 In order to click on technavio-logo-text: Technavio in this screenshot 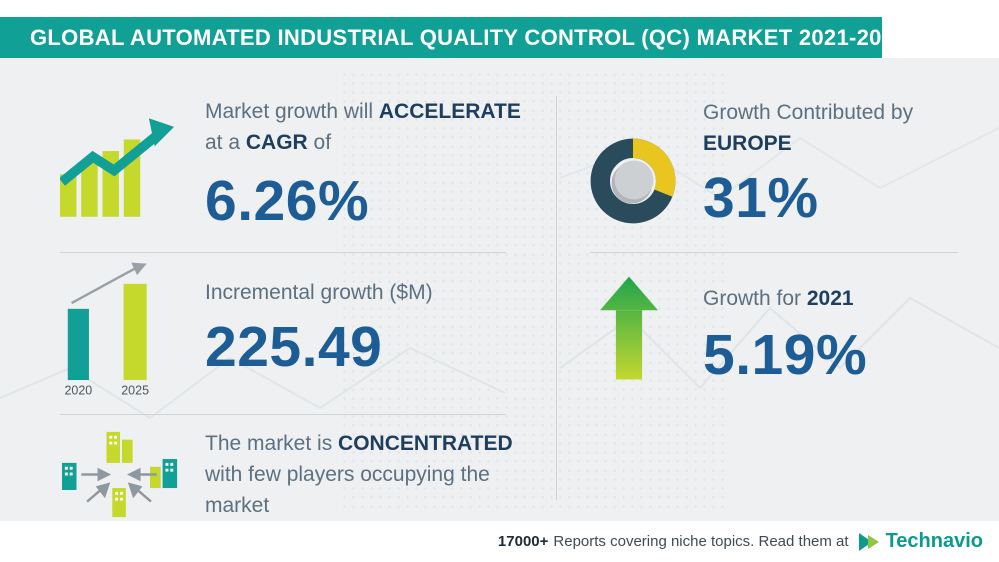, I will do `click(934, 541)`.